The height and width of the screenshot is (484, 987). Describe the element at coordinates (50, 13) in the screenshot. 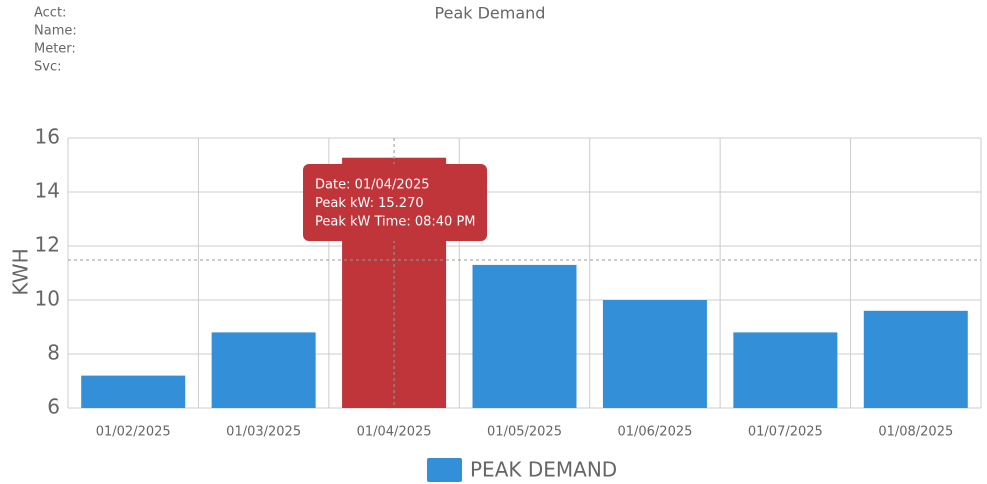

I see `header-field: Acct:` at that location.